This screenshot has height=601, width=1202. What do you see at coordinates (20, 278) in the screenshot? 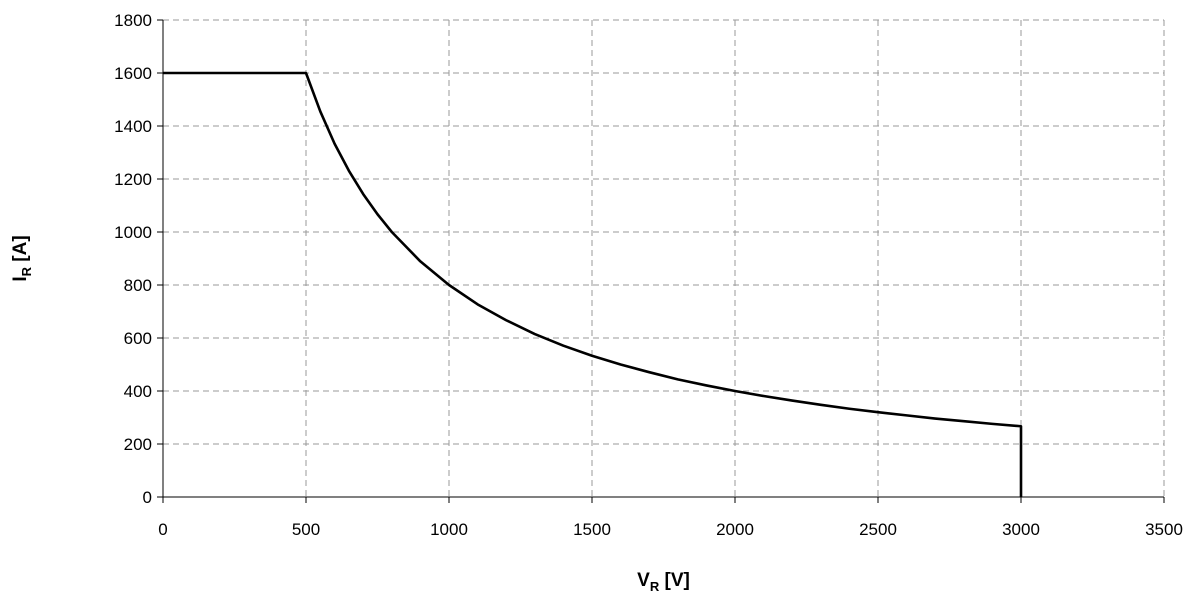
I see `y-axis-title-main: I` at bounding box center [20, 278].